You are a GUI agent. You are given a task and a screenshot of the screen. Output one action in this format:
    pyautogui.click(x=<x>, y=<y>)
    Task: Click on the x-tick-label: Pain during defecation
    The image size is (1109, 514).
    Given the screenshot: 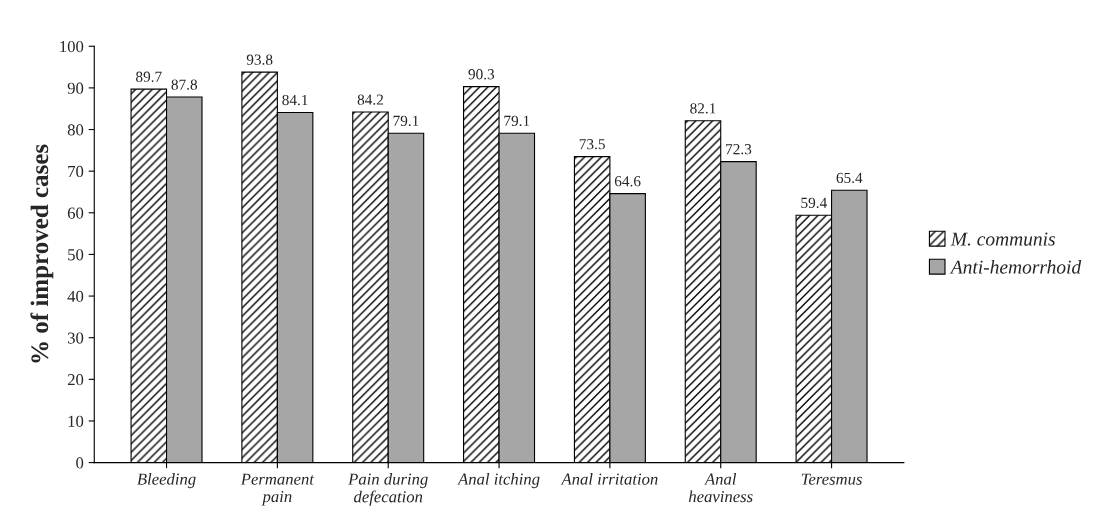 What is the action you would take?
    pyautogui.click(x=388, y=489)
    